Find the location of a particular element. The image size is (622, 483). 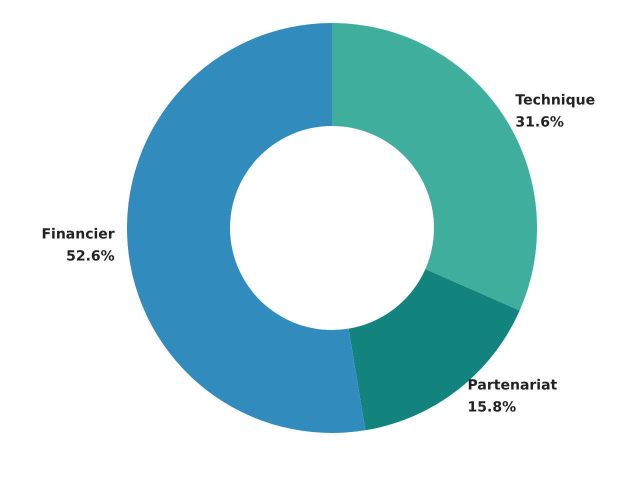

slice-label: Technique is located at coordinates (555, 100).